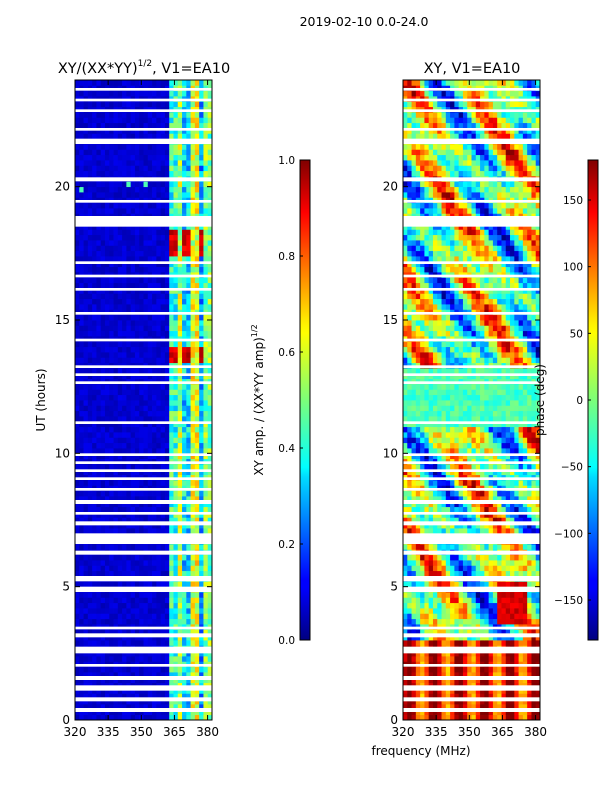 This screenshot has height=800, width=600. Describe the element at coordinates (258, 399) in the screenshot. I see `amplitude-colorbar-label: XY amp. / (XX*YY amp)1/2` at that location.